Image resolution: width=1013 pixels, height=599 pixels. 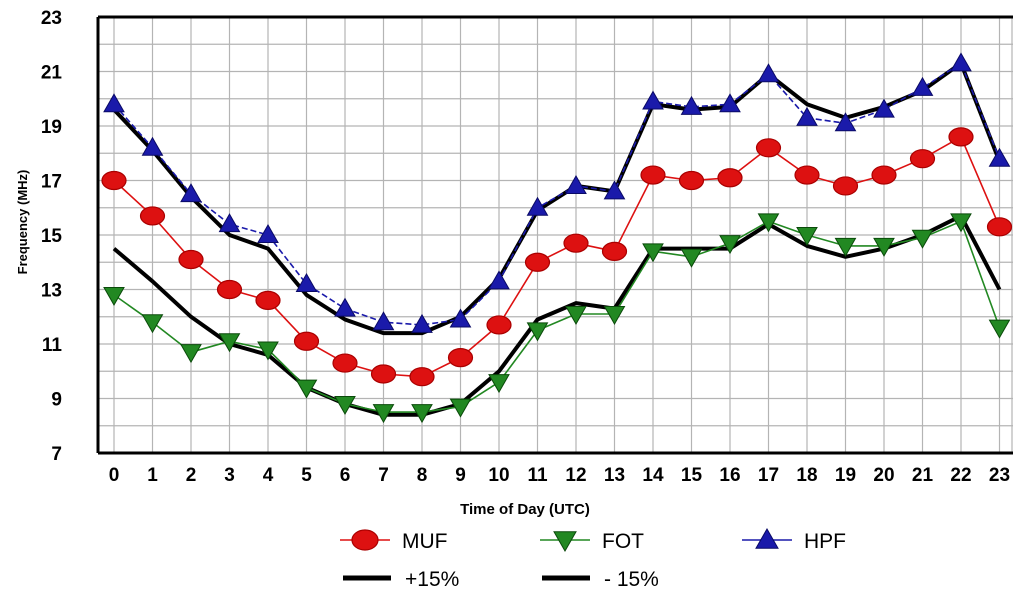 I want to click on y-axis-title: Frequency (MHz), so click(x=22, y=222).